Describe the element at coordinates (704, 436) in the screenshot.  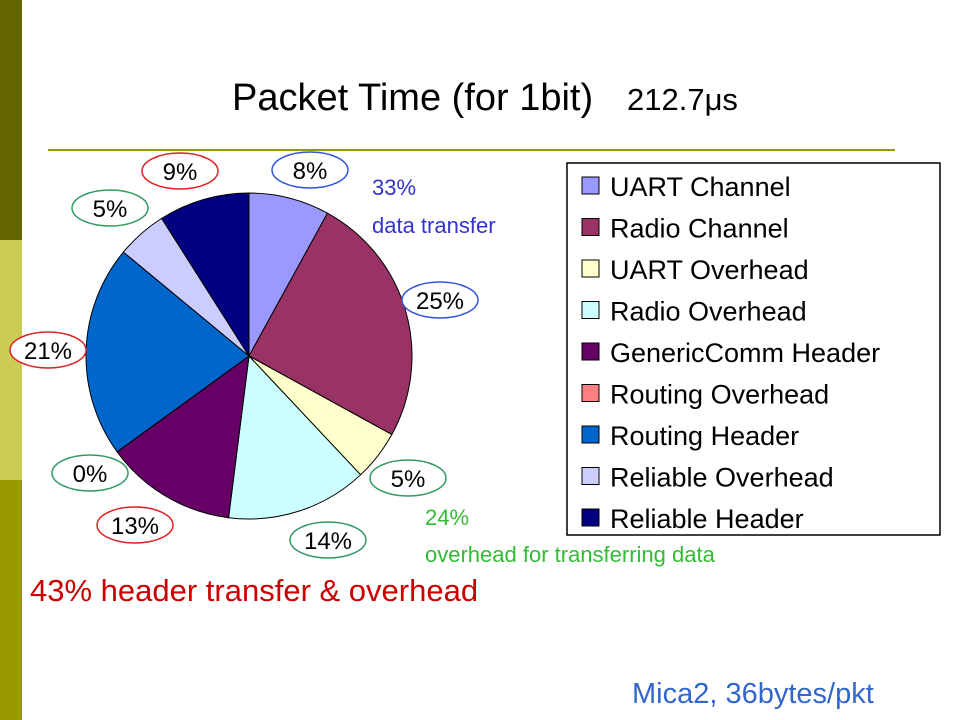
I see `legend-label: Routing Header` at that location.